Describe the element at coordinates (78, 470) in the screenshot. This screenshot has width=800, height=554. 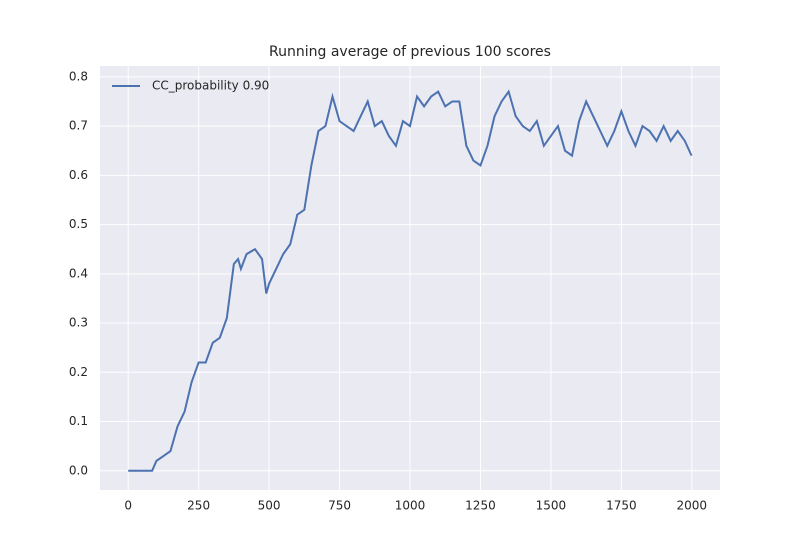
I see `y-tick-label: 0.0` at that location.